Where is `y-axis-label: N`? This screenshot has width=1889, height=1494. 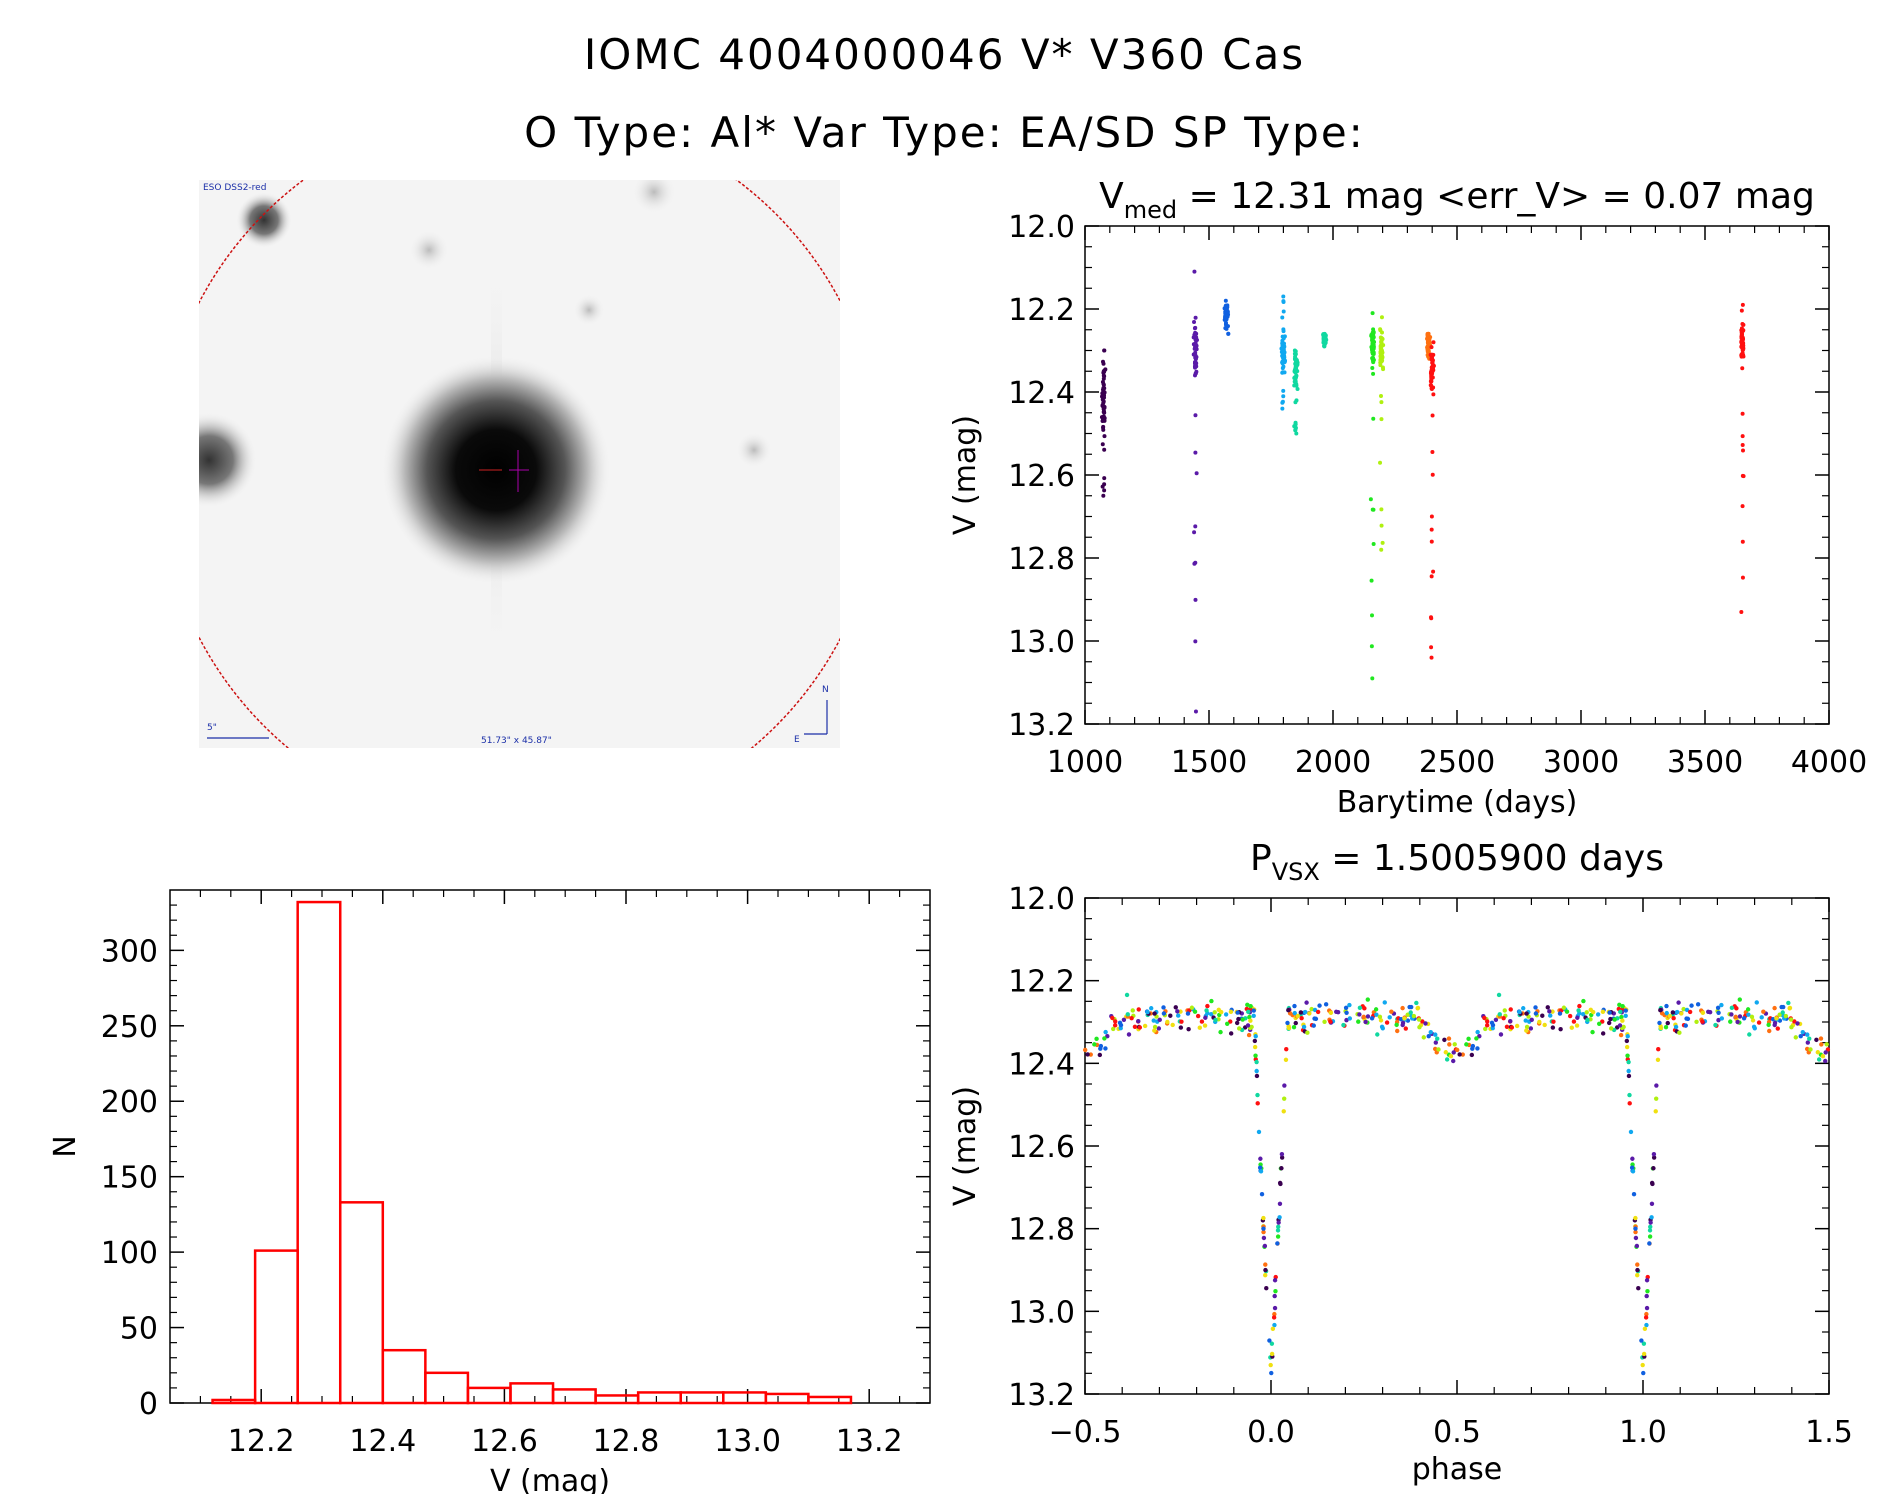 y-axis-label: N is located at coordinates (65, 1146).